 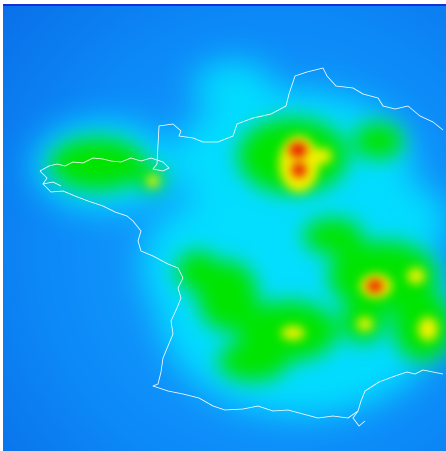 What do you see at coordinates (336, 217) in the screenshot?
I see `heat-layer-peak` at bounding box center [336, 217].